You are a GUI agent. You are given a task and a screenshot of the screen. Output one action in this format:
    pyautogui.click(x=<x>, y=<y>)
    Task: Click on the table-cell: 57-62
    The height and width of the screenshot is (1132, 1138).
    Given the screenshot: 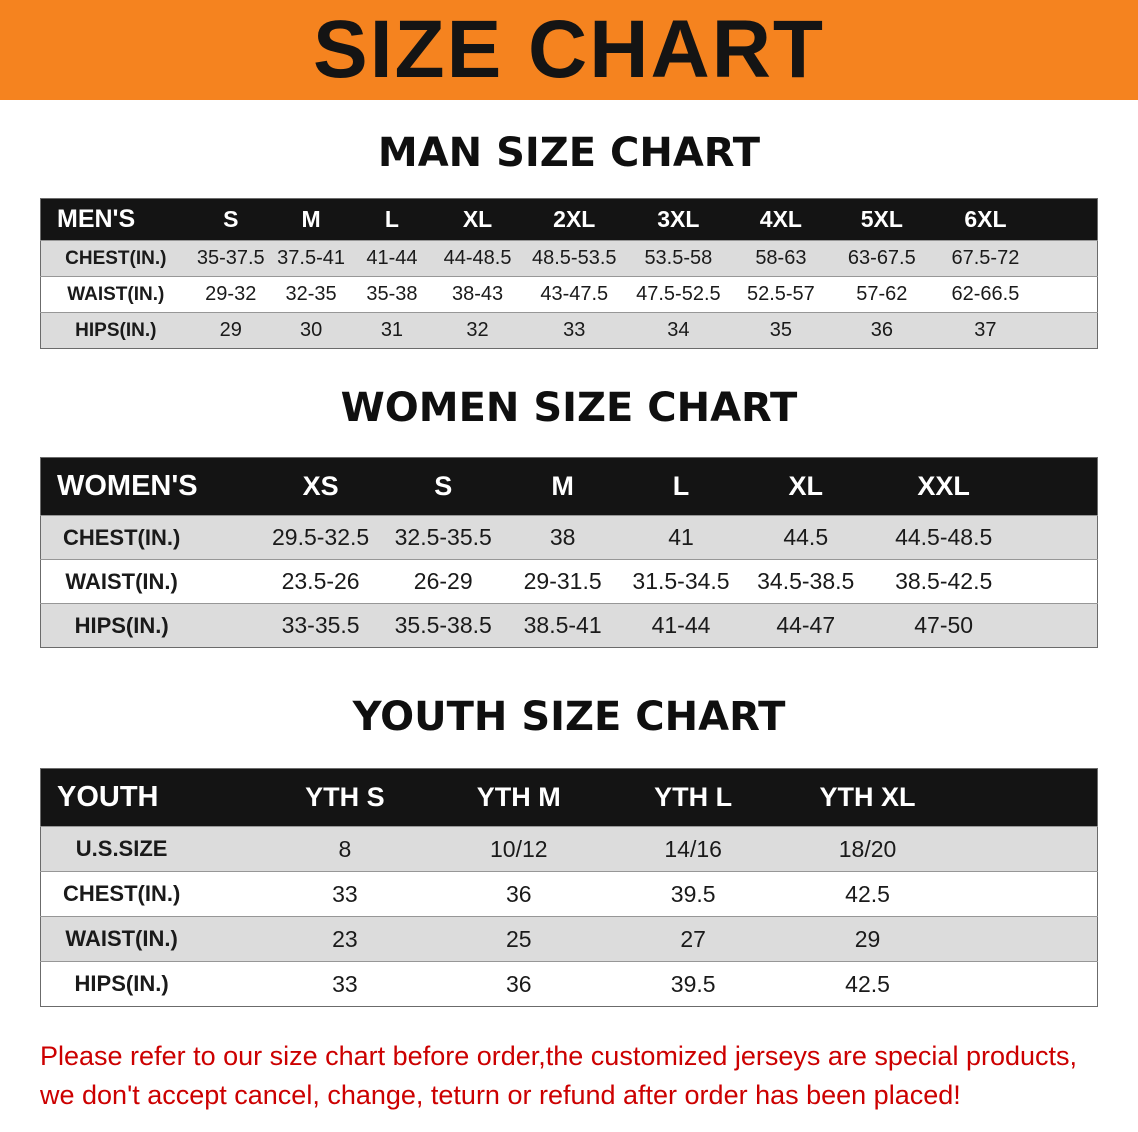 What is the action you would take?
    pyautogui.click(x=882, y=294)
    